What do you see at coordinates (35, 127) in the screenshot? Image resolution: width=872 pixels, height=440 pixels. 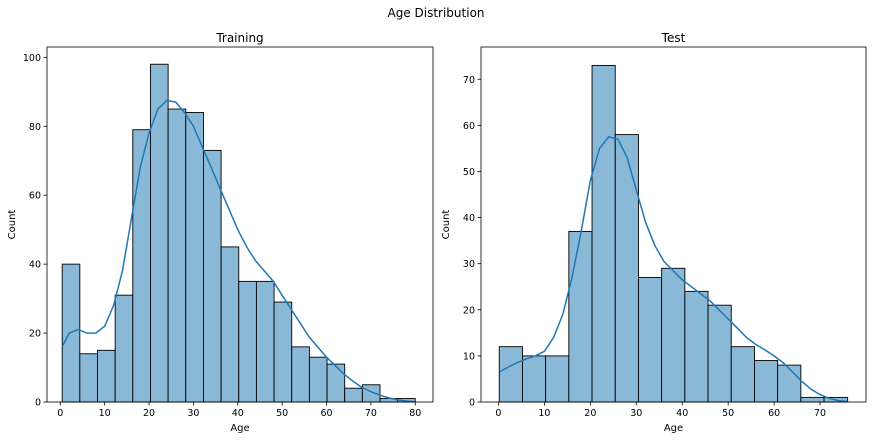 I see `training-ytick-label-80: 80` at bounding box center [35, 127].